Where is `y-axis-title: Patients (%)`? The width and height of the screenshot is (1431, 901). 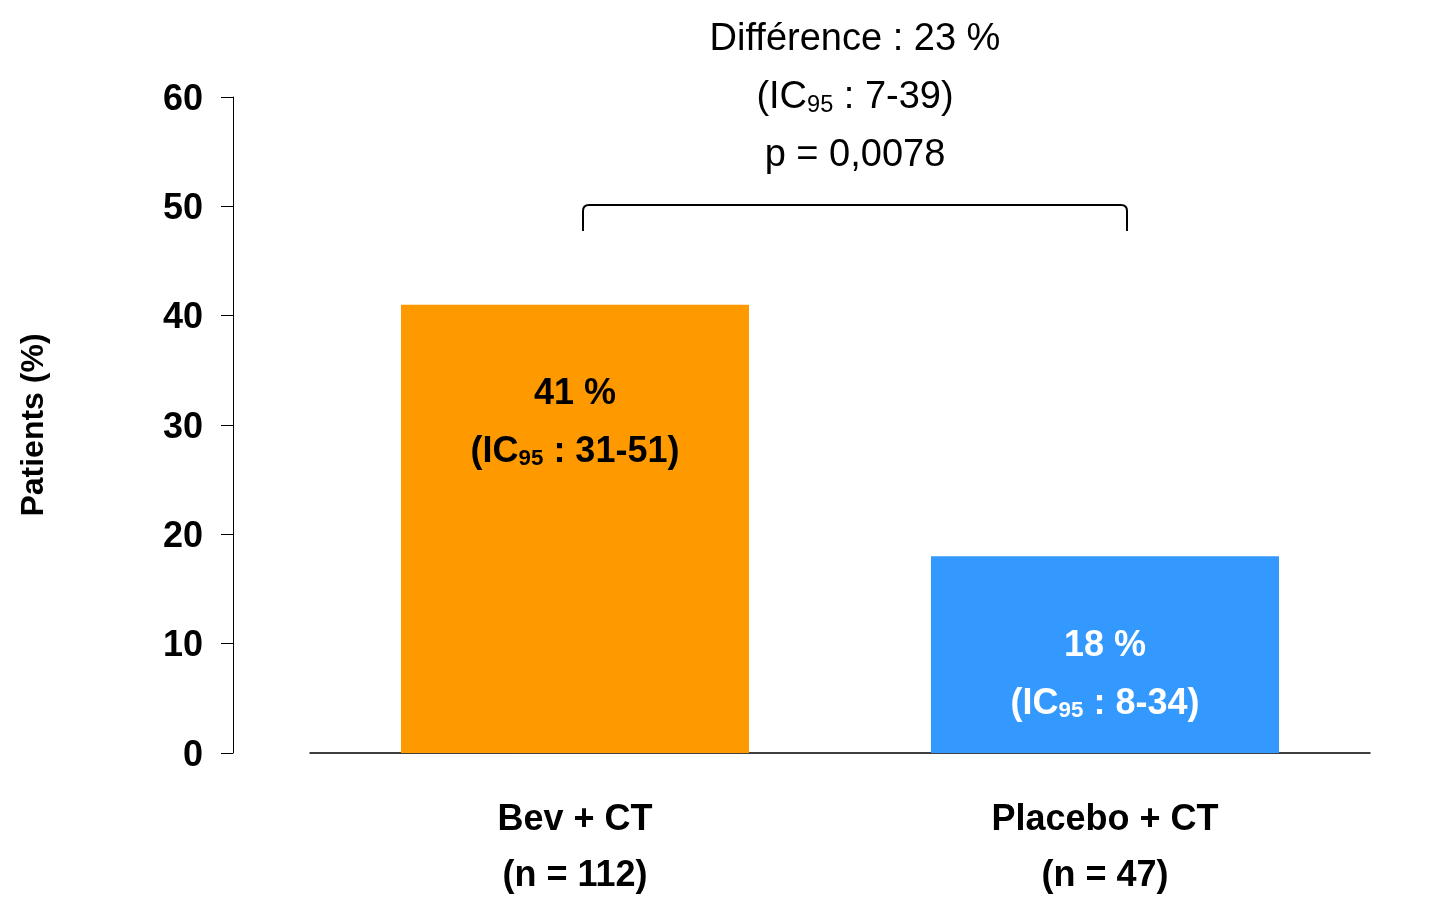 y-axis-title: Patients (%) is located at coordinates (32, 425).